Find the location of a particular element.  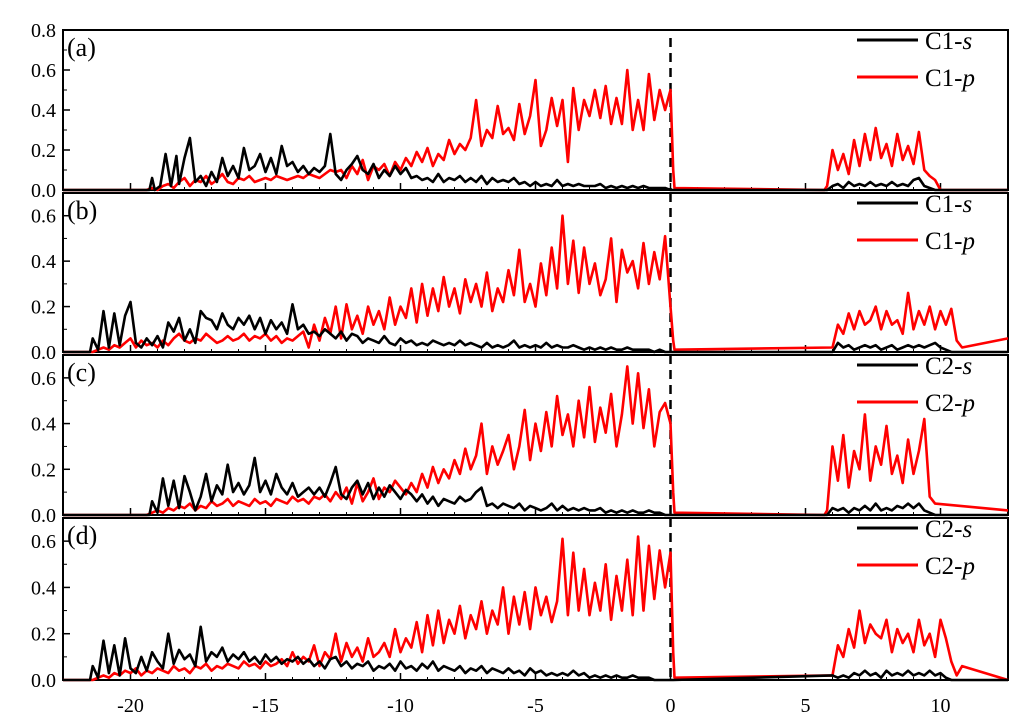

x-tick-label: -5 is located at coordinates (535, 706).